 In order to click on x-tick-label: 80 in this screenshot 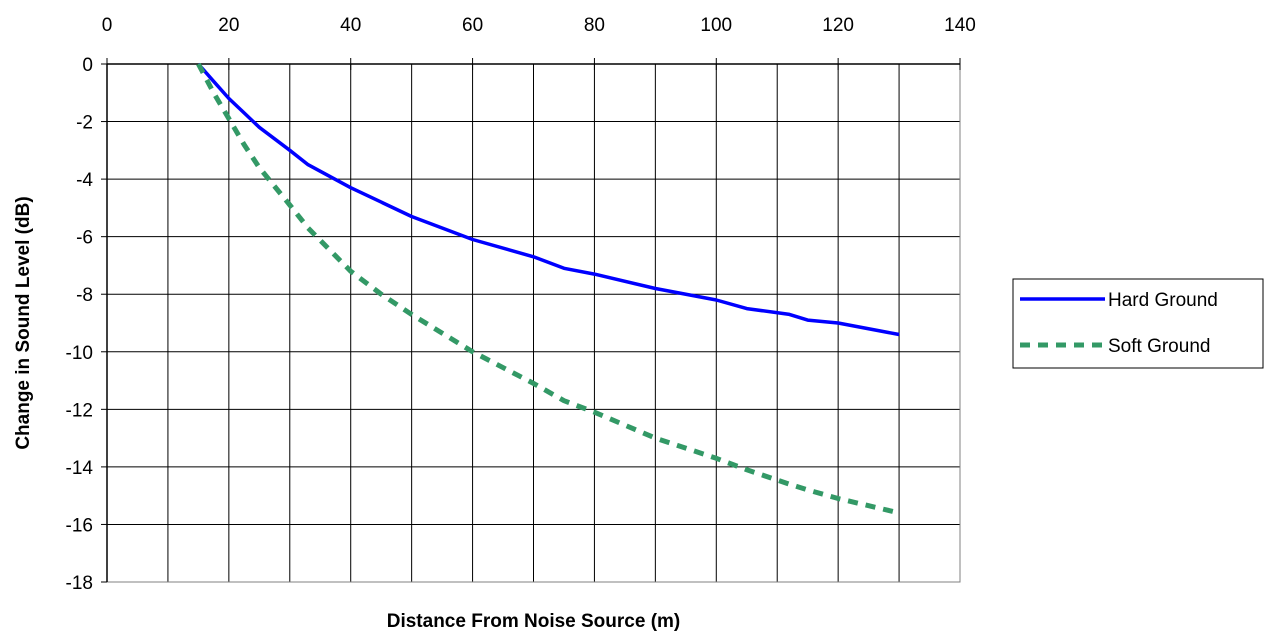, I will do `click(594, 25)`.